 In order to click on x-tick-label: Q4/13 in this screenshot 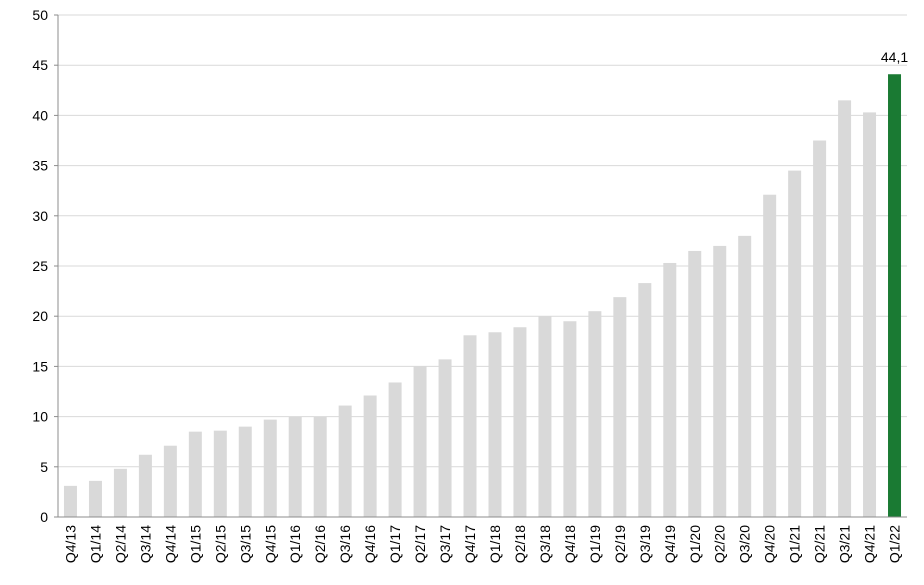, I will do `click(70, 544)`.